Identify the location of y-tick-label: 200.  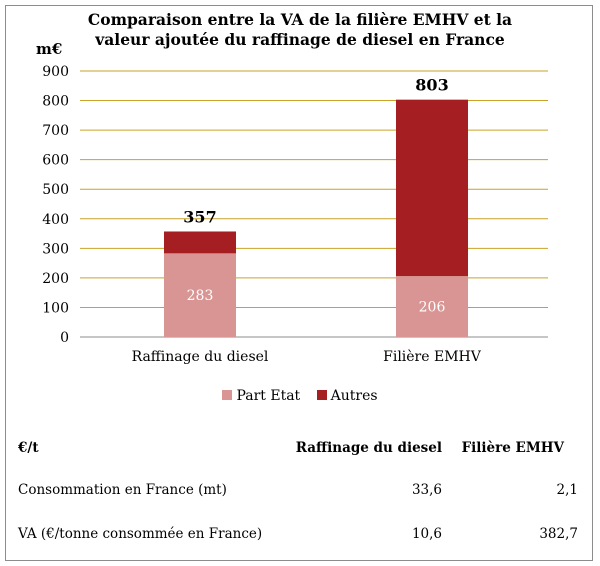
(55, 279).